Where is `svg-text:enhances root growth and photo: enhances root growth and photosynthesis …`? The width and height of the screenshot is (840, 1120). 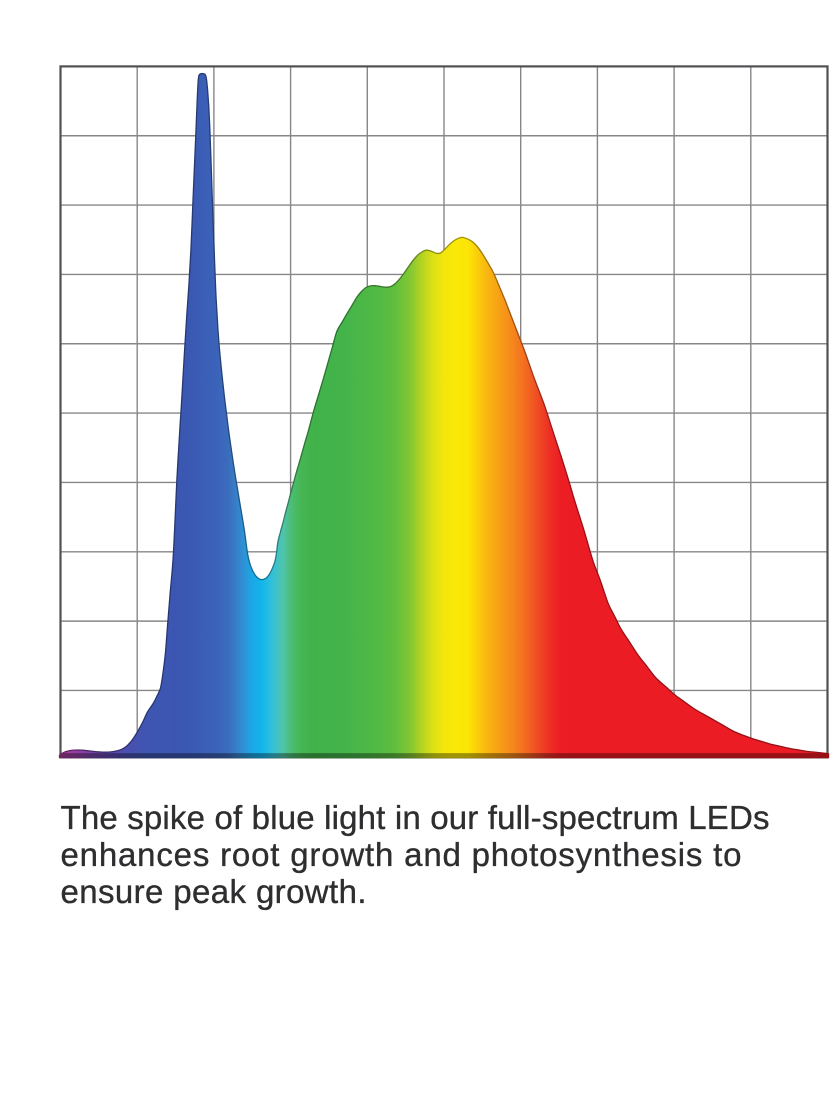 svg-text:enhances root growth and photo: enhances root growth and photosynthesis … is located at coordinates (401, 854).